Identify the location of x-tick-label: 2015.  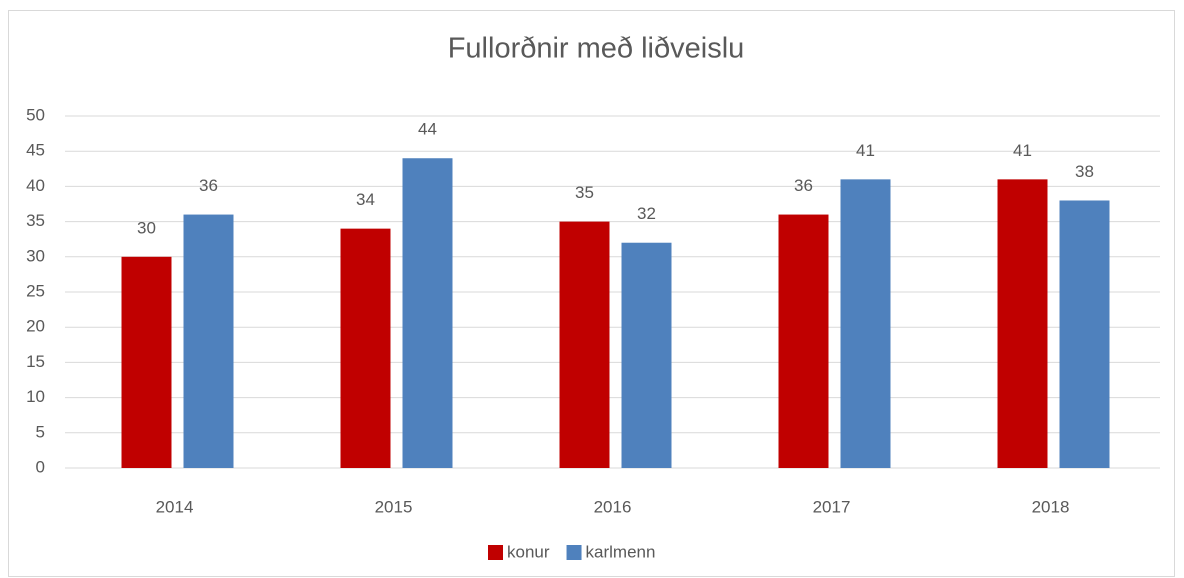
(394, 506).